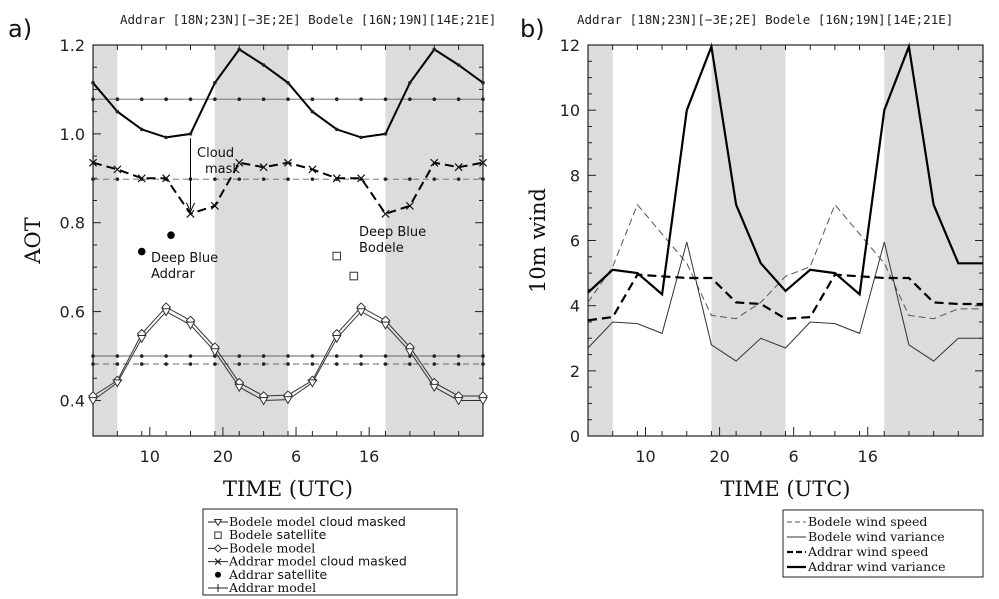 This screenshot has width=999, height=599. I want to click on x-tick-label: 20, so click(719, 456).